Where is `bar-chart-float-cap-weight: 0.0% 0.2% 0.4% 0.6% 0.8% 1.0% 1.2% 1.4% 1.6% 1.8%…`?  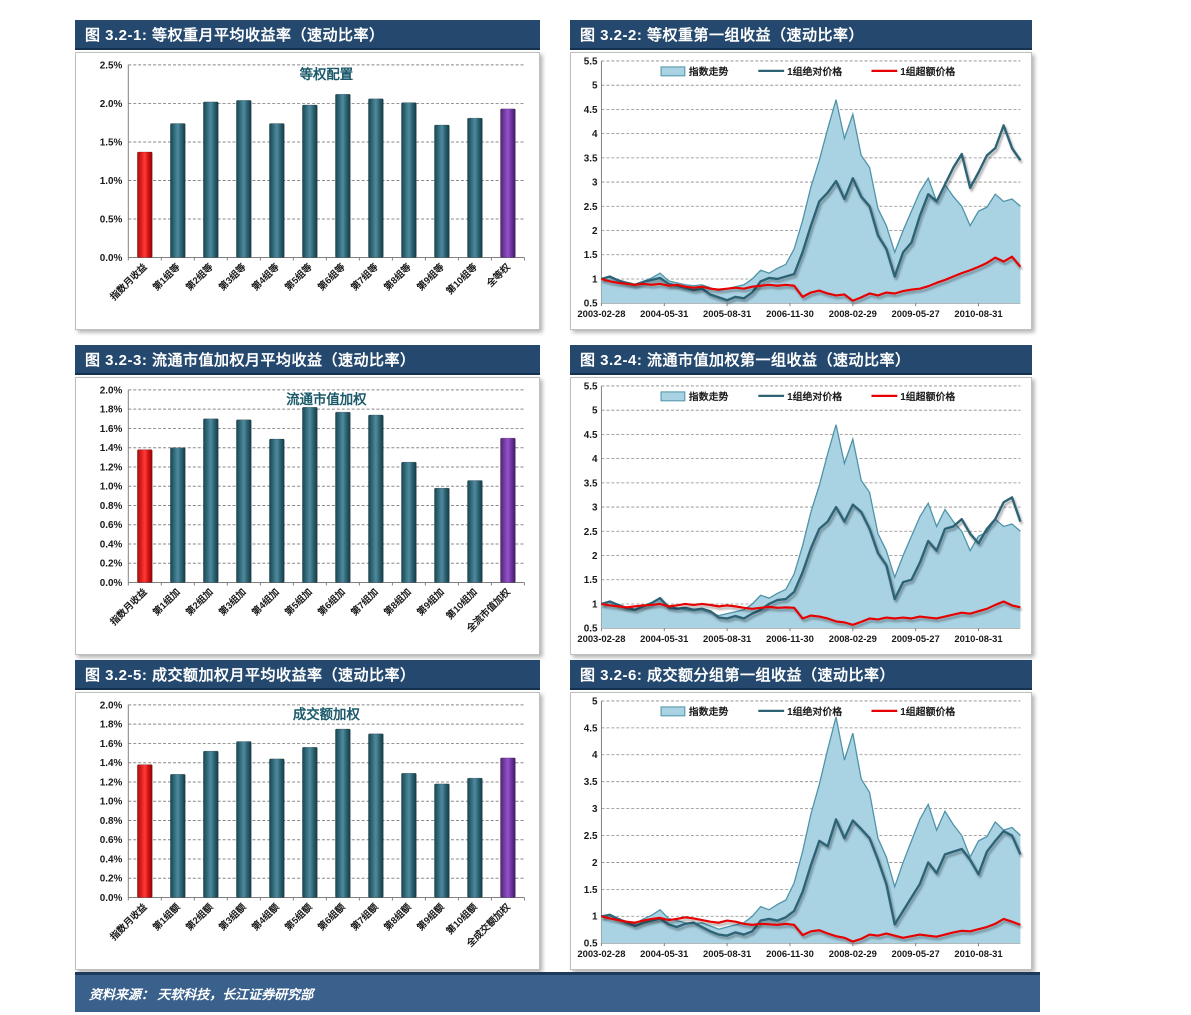
bar-chart-float-cap-weight: 0.0% 0.2% 0.4% 0.6% 0.8% 1.0% 1.2% 1.4% 1.6% 1.8%… is located at coordinates (312, 510).